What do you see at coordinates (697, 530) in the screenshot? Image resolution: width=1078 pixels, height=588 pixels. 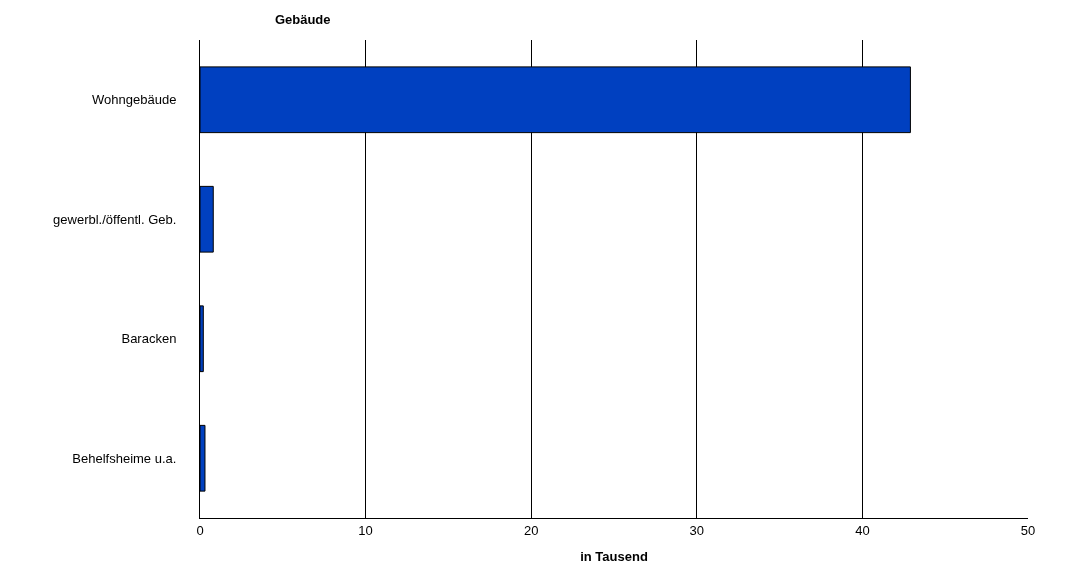 I see `x-tick-label: 30` at bounding box center [697, 530].